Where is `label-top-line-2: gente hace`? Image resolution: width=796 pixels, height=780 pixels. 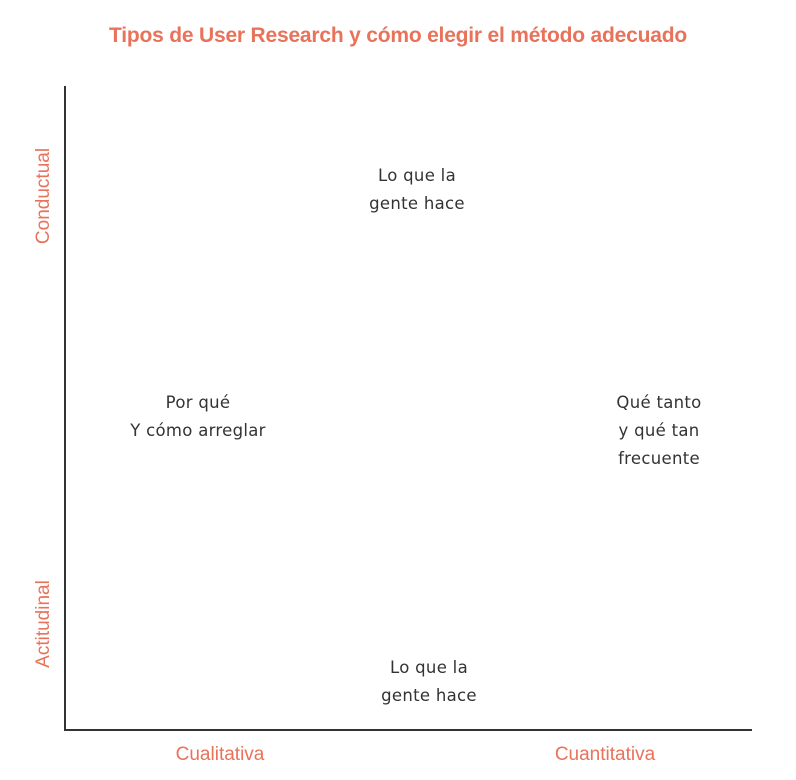
label-top-line-2: gente hace is located at coordinates (417, 203).